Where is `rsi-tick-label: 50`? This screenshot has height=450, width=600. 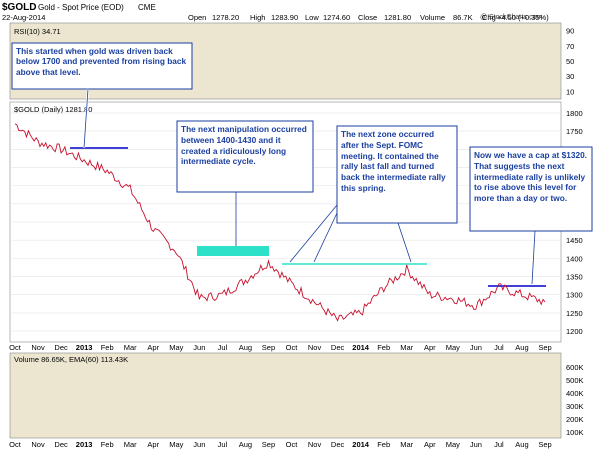 rsi-tick-label: 50 is located at coordinates (570, 61).